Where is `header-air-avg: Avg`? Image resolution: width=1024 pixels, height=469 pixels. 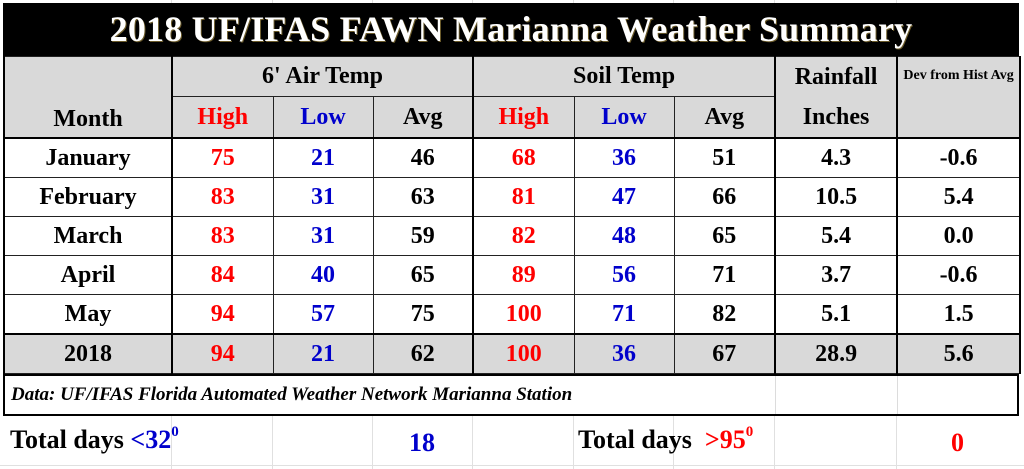 header-air-avg: Avg is located at coordinates (423, 117).